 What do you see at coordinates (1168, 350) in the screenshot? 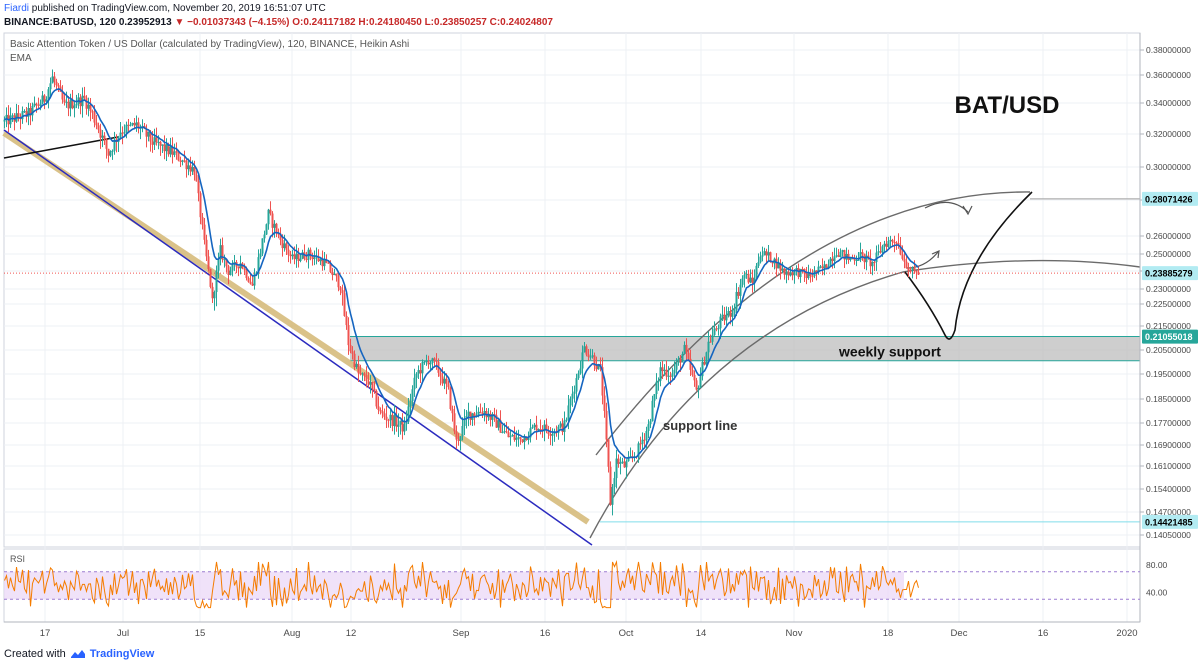
I see `y-tick-label: 0.20500000` at bounding box center [1168, 350].